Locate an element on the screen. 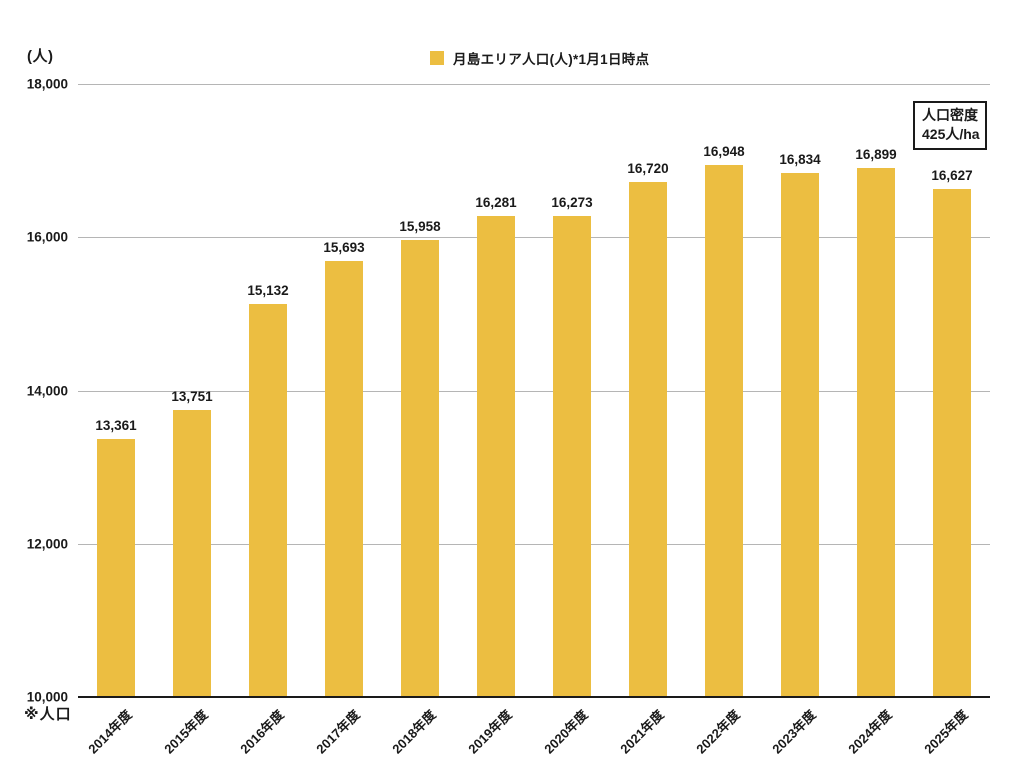  bar-value-label-2018年度: 15,958 is located at coordinates (420, 227).